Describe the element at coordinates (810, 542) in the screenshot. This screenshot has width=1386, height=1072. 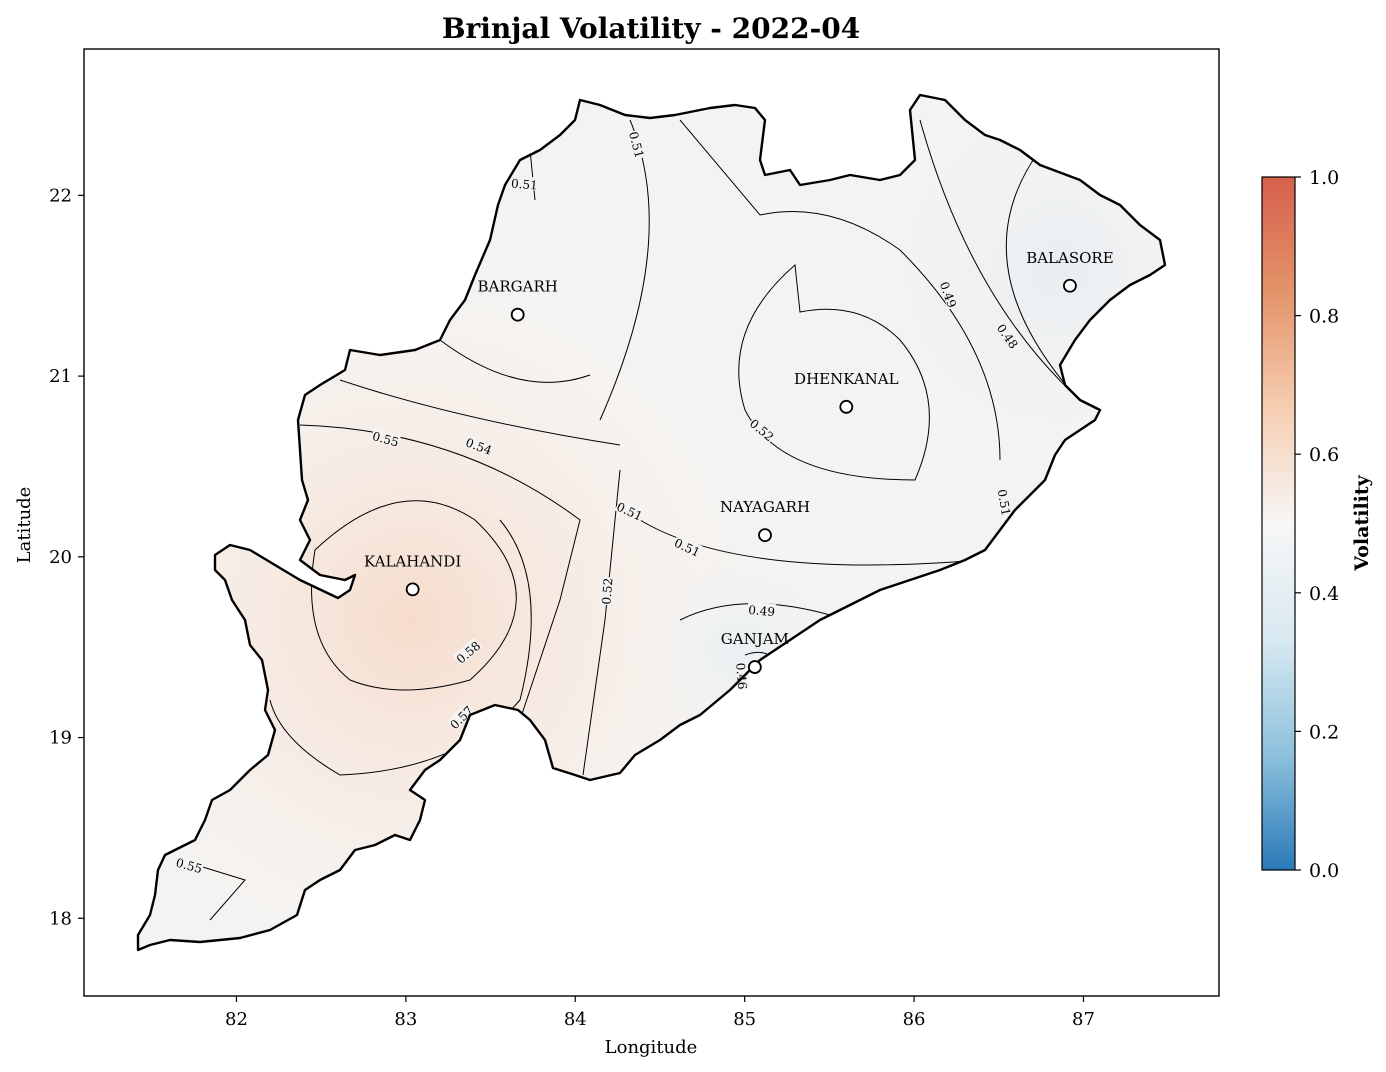
I see `contour-051-nayagarh` at that location.